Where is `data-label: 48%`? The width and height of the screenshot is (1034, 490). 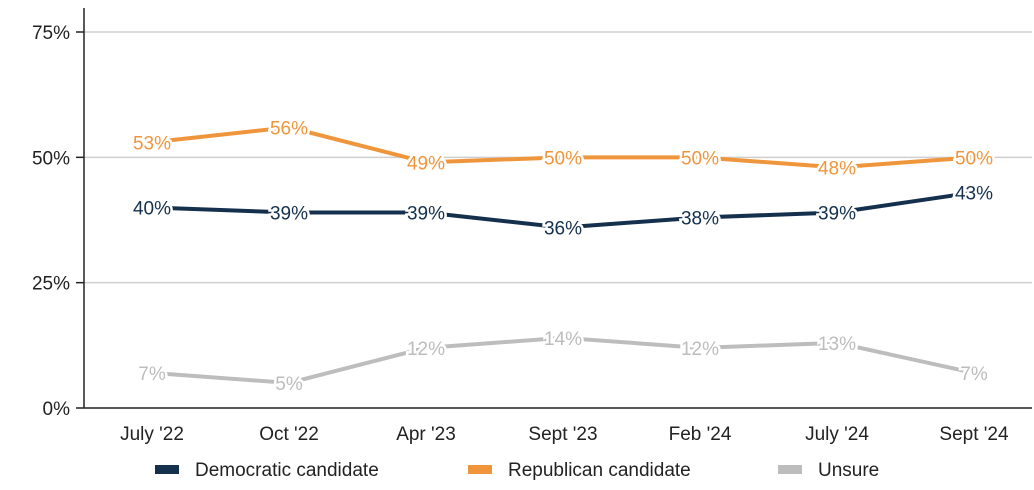
data-label: 48% is located at coordinates (837, 168).